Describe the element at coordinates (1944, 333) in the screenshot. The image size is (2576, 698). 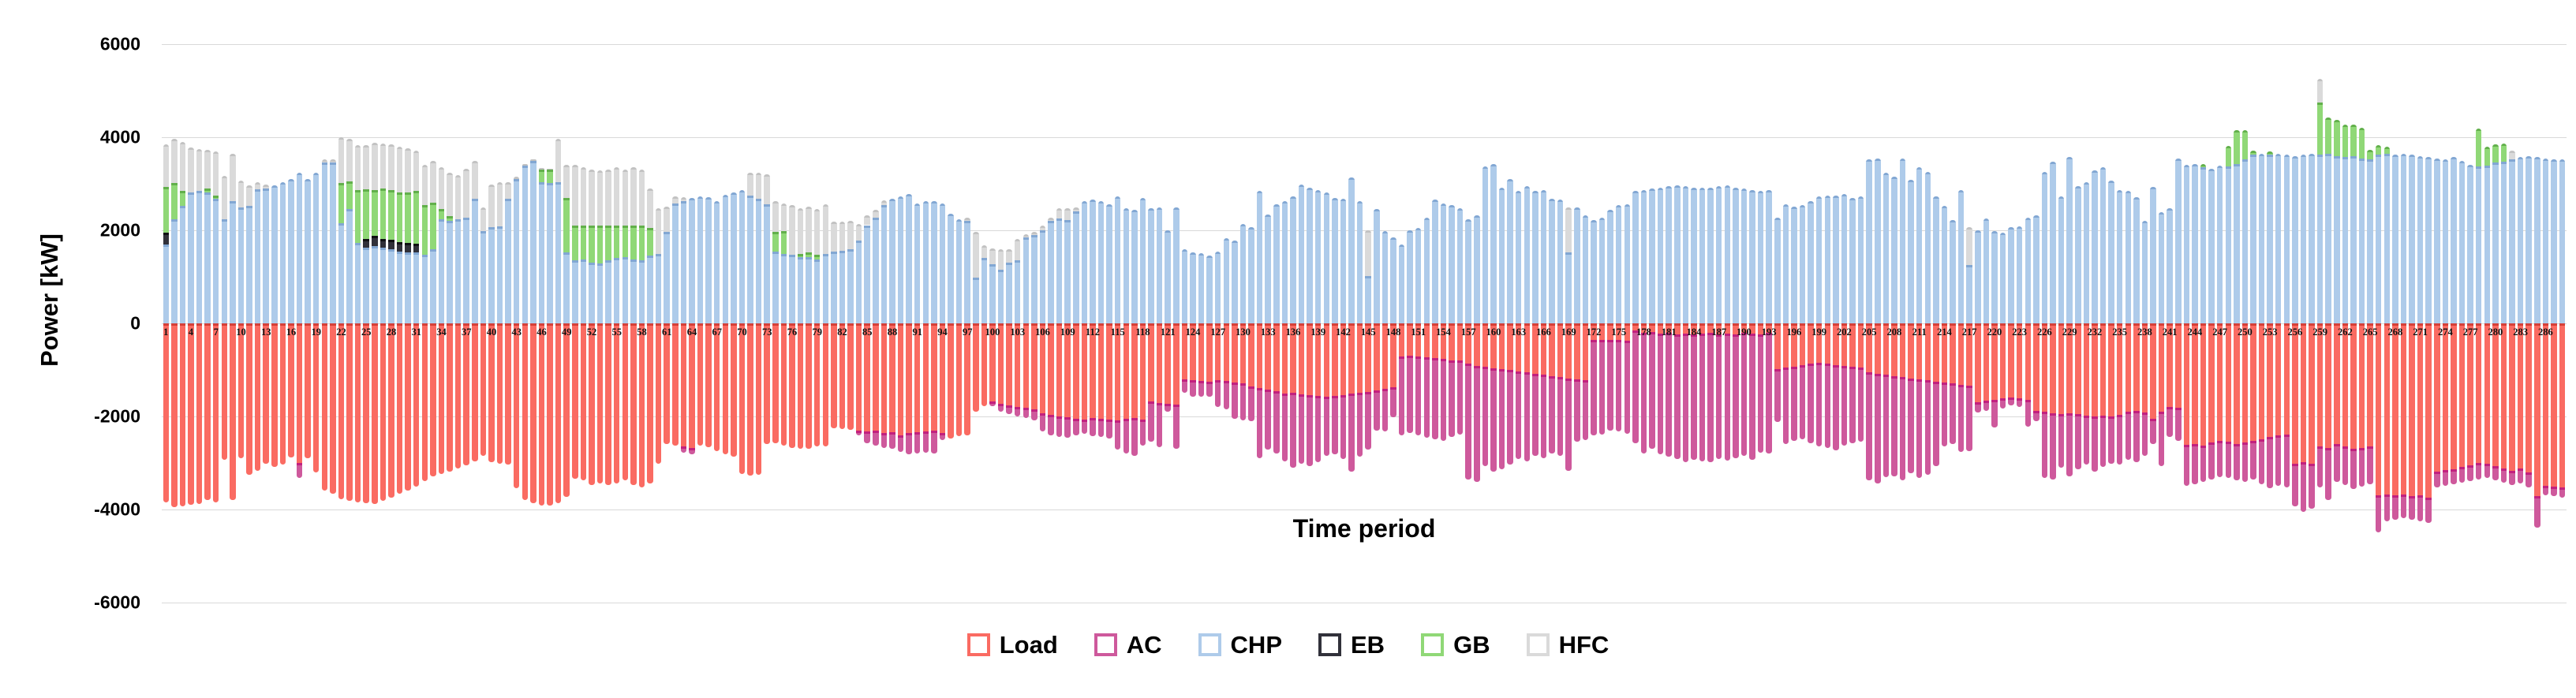
I see `x-tick-label: 214` at that location.